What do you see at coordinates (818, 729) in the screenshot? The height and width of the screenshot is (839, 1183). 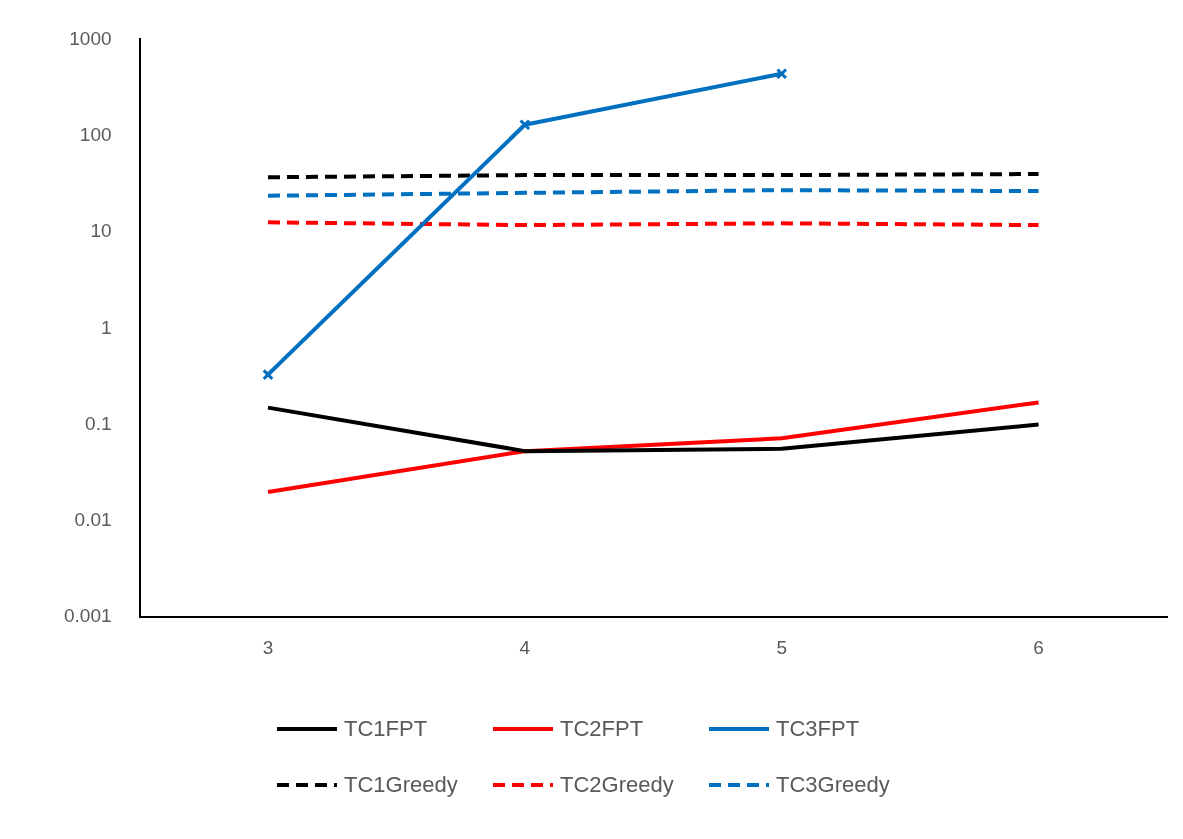 I see `legend-label: TC3FPT` at bounding box center [818, 729].